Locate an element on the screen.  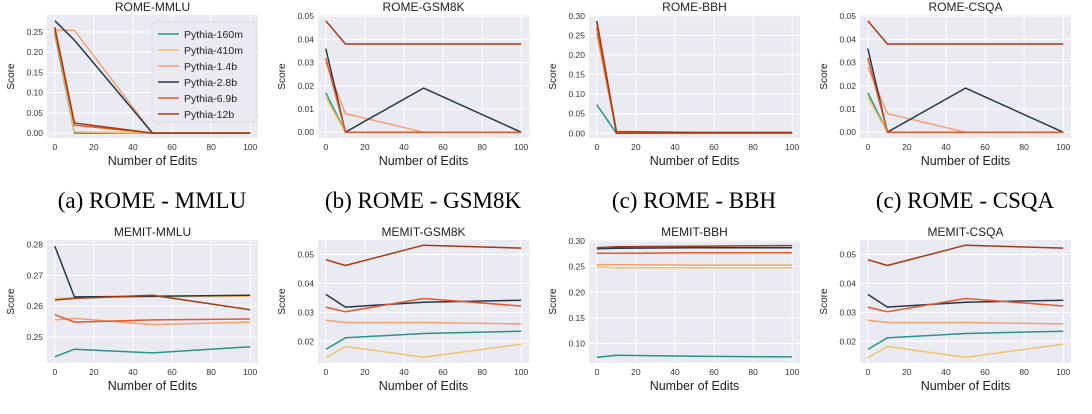
subfigure-caption: (a) ROME - MMLU is located at coordinates (152, 200).